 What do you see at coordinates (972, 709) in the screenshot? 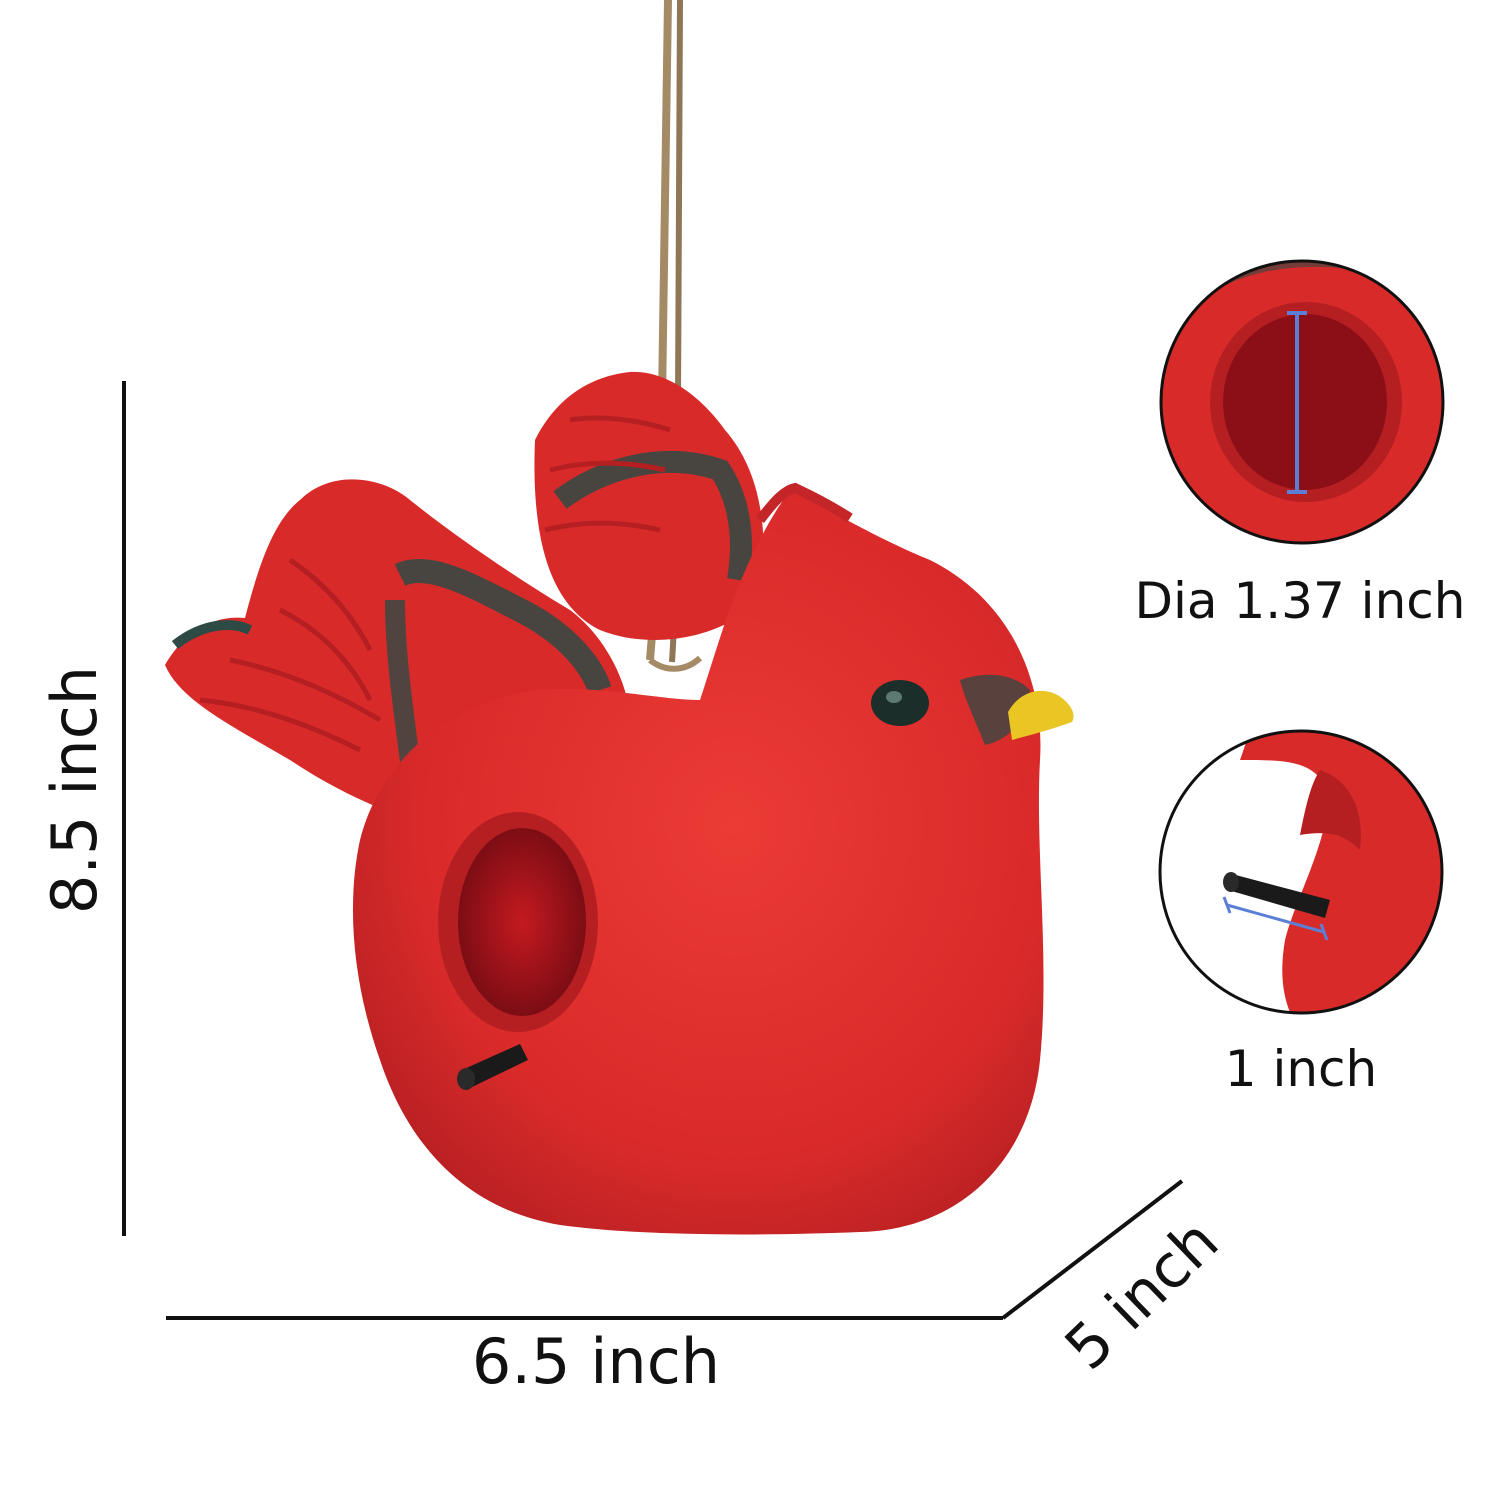
I see `bird-face` at bounding box center [972, 709].